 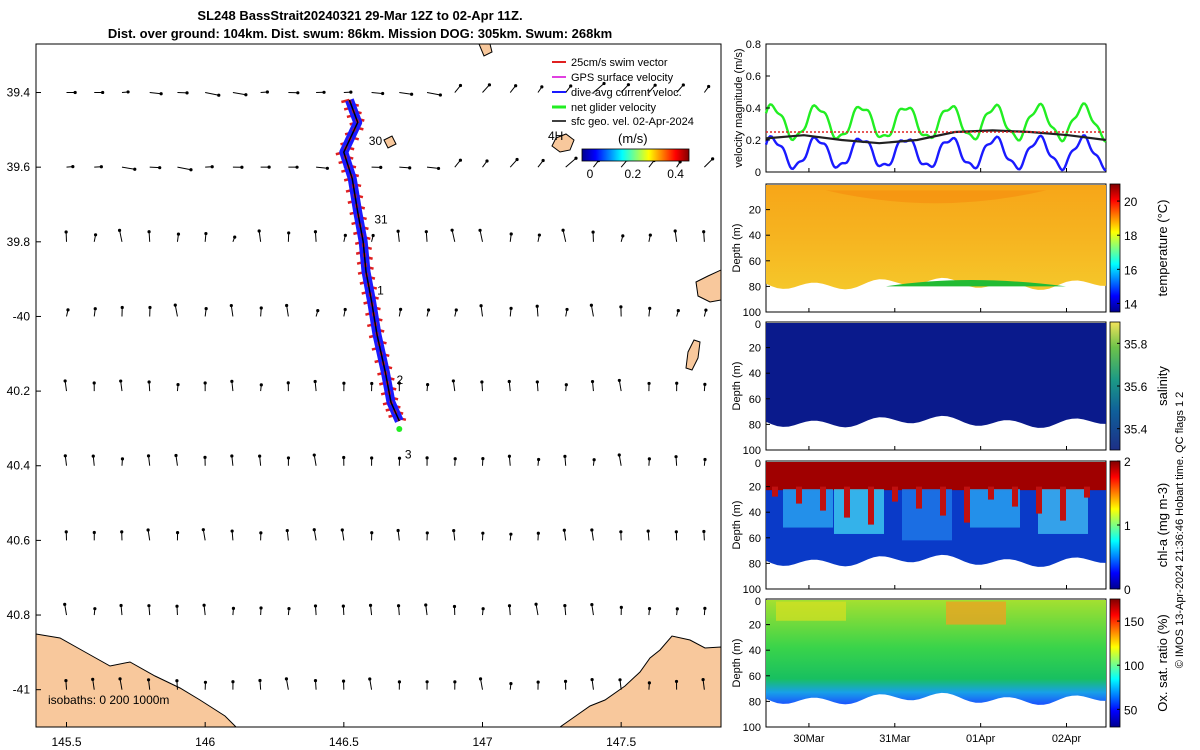 I want to click on colorbar-label: salinity, so click(x=1162, y=386).